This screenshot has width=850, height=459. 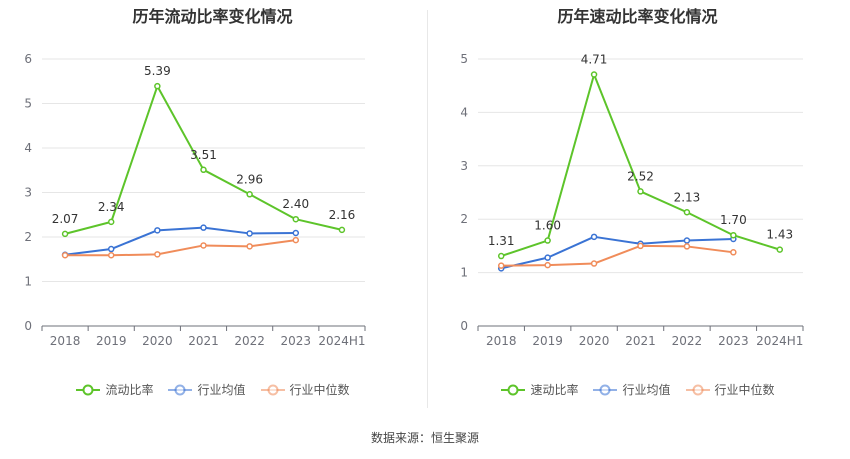 I want to click on legend-item: 流动比率, so click(x=114, y=389).